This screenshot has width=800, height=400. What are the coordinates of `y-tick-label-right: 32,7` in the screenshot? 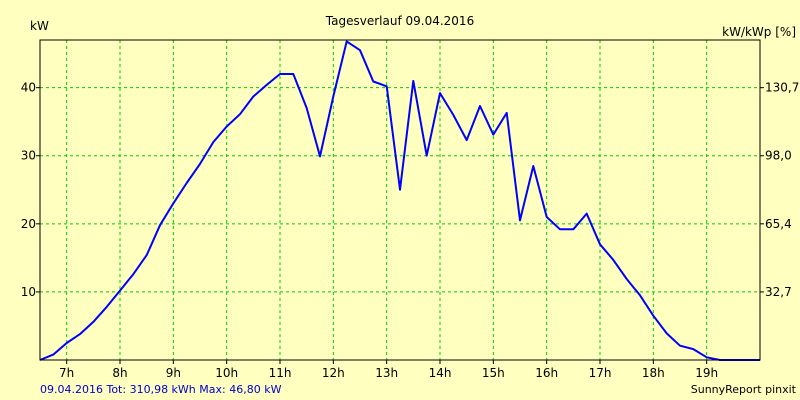 It's located at (778, 292).